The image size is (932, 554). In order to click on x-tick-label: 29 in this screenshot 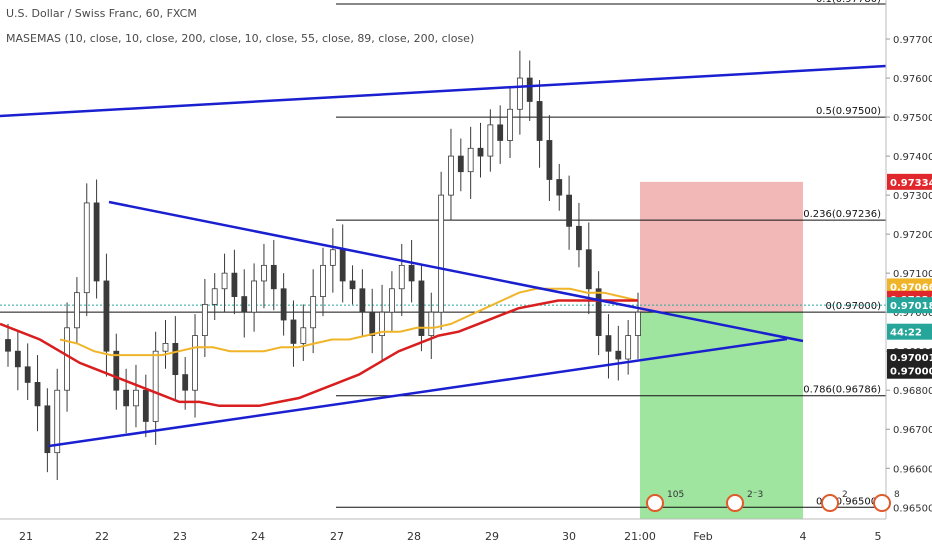, I will do `click(492, 536)`.